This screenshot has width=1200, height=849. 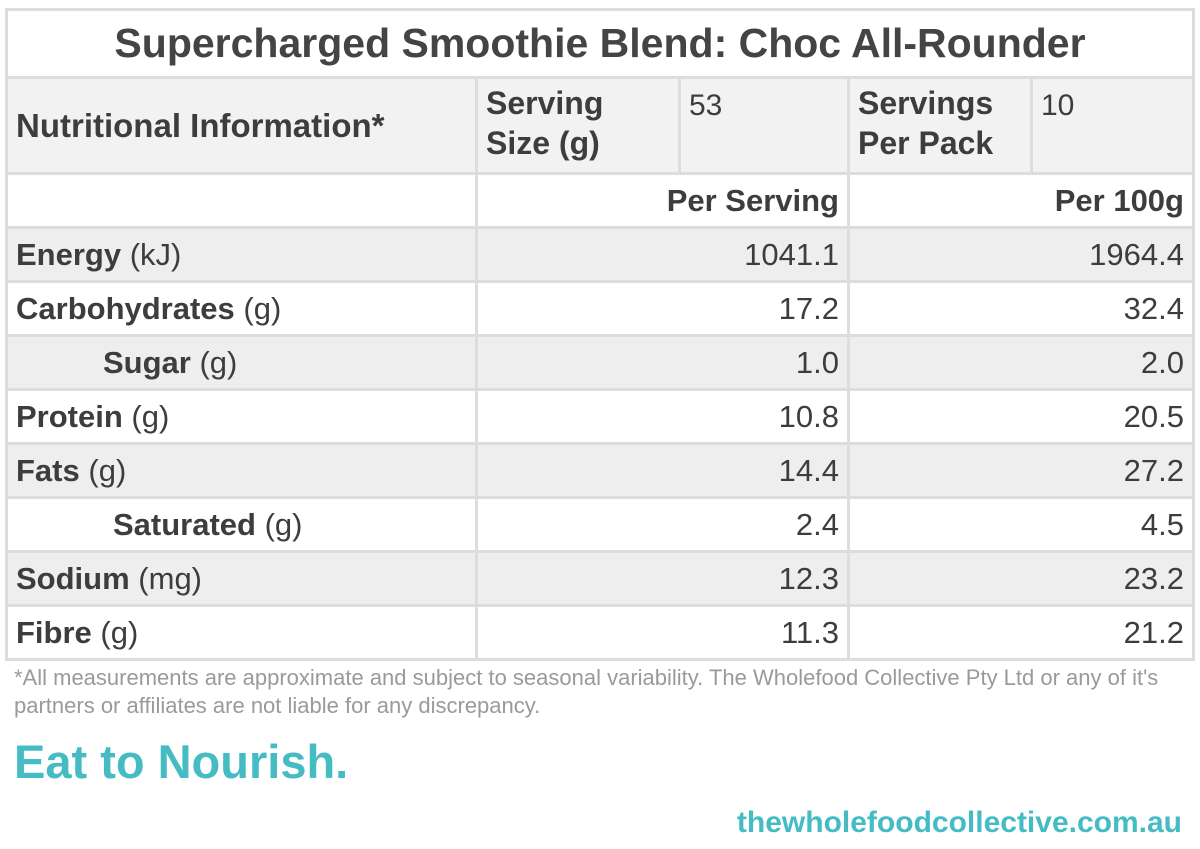 I want to click on table-row-protein: Protein (g) 10.8 20.5, so click(x=600, y=416).